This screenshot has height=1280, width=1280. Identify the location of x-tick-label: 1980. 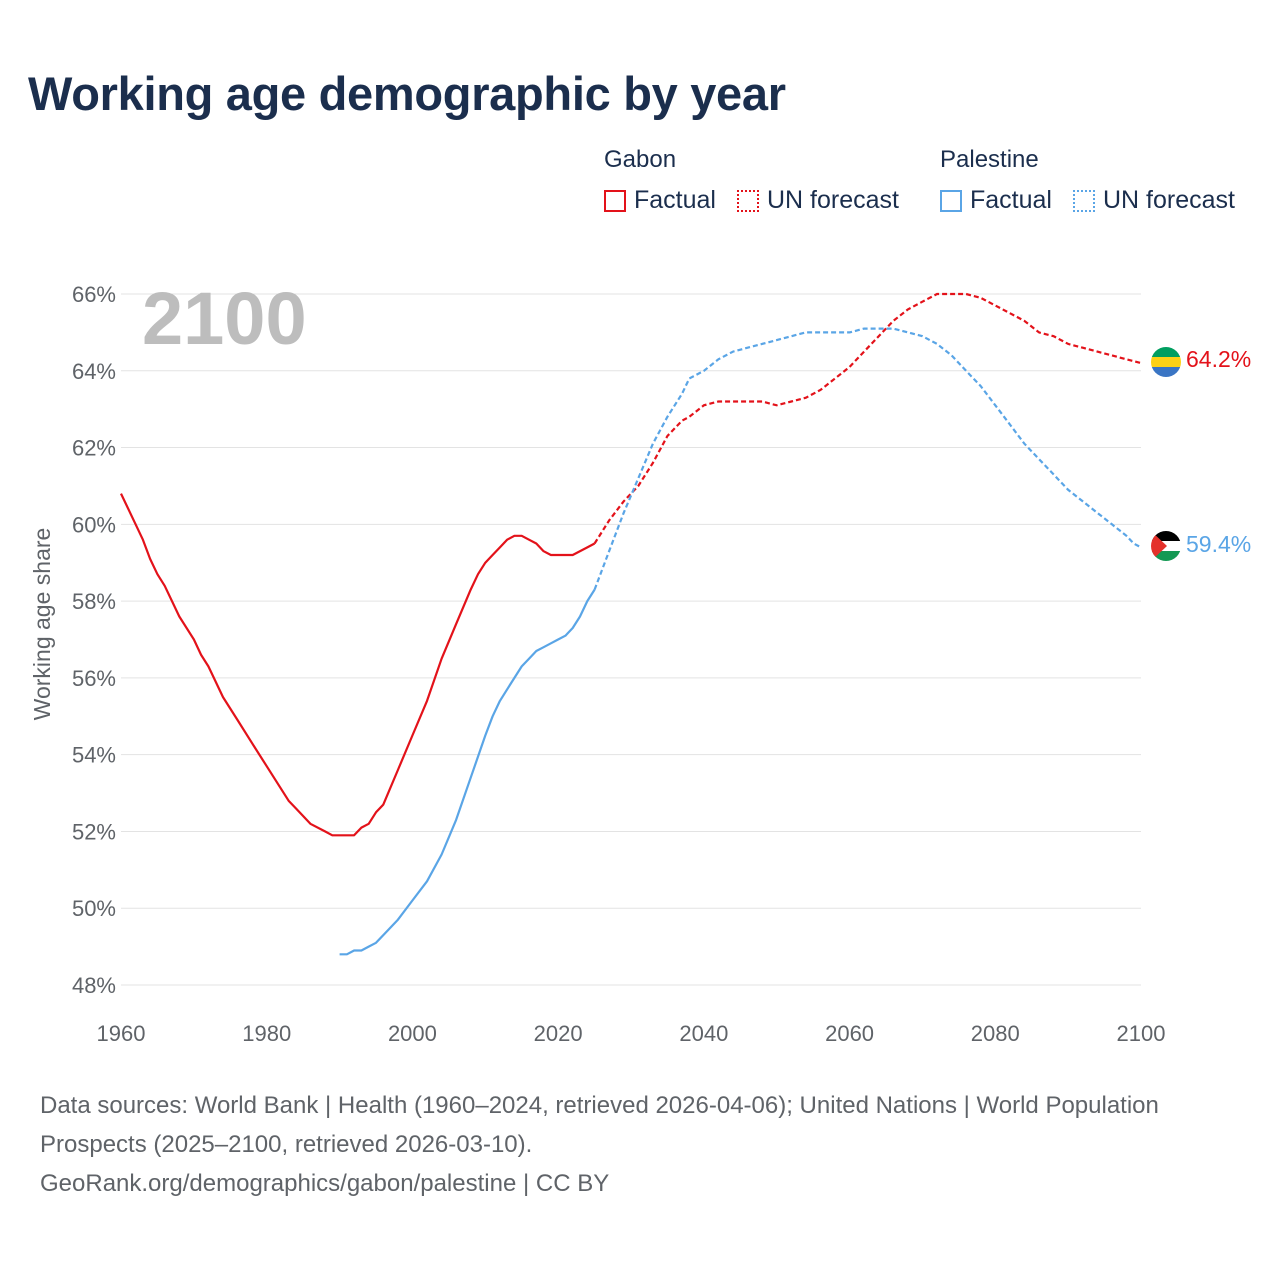
(266, 1033).